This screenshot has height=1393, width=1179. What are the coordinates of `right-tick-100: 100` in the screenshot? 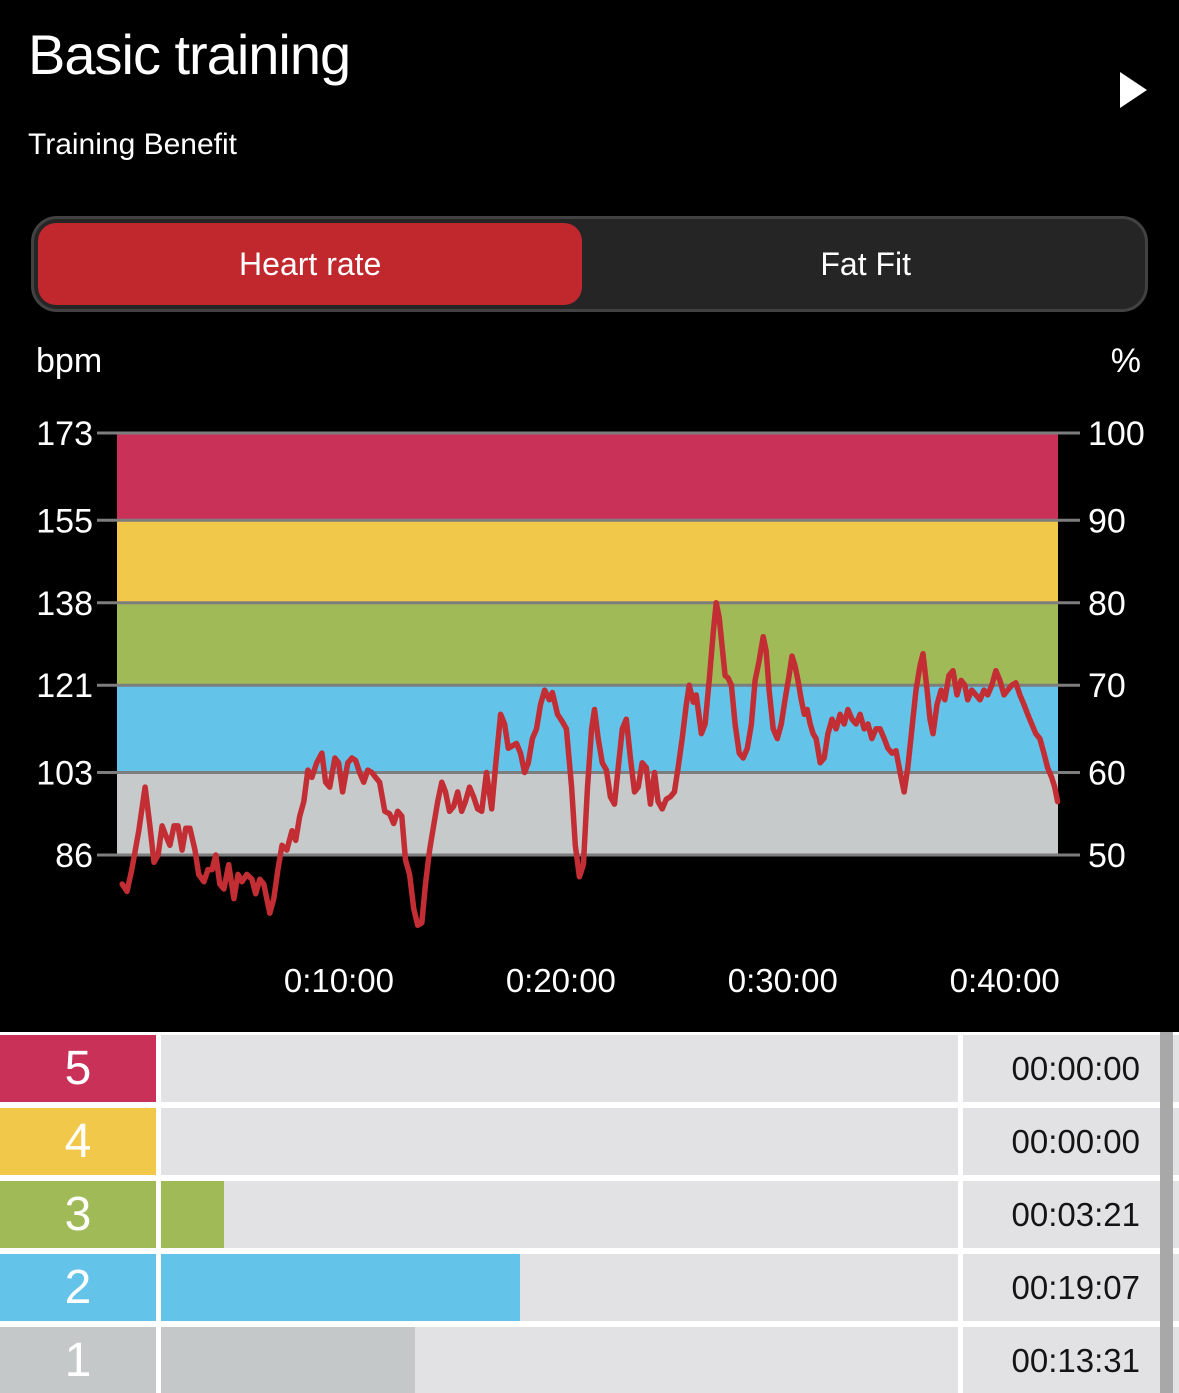 It's located at (1116, 434).